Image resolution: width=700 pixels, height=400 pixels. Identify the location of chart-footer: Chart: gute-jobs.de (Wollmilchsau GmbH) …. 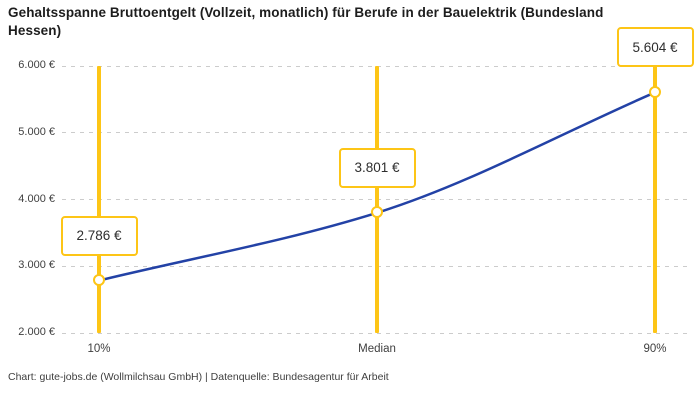
(198, 377).